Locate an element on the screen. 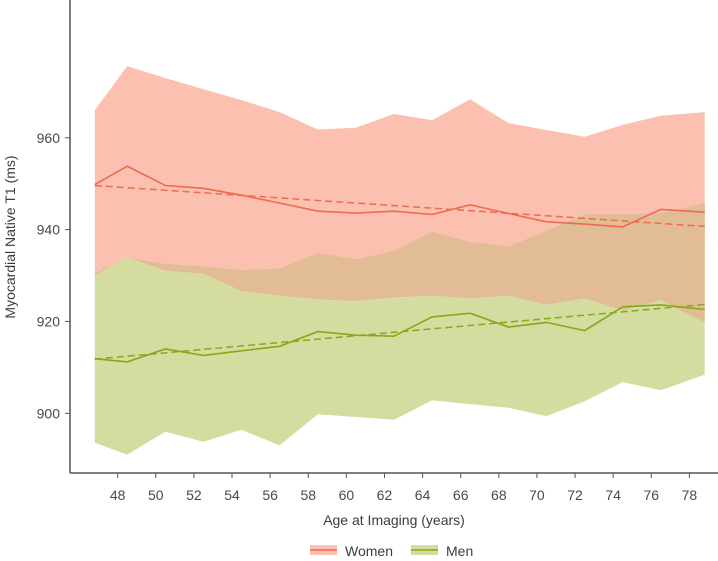 This screenshot has height=561, width=718. x-tick-label: 78 is located at coordinates (690, 495).